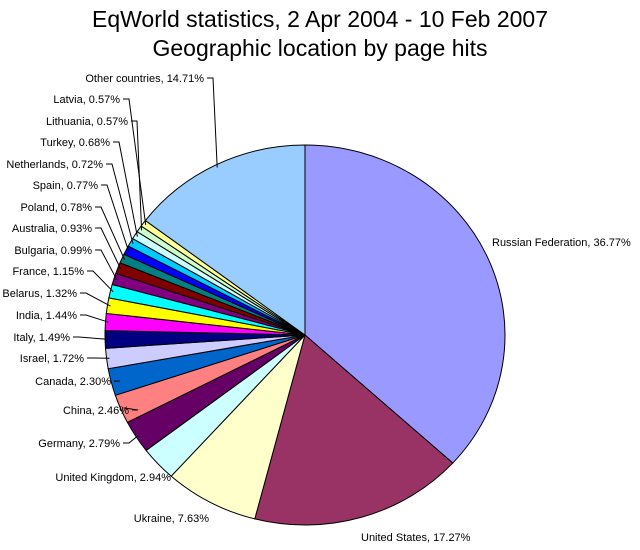 The height and width of the screenshot is (550, 640). What do you see at coordinates (39, 294) in the screenshot?
I see `slice-label: Belarus, 1.32%` at bounding box center [39, 294].